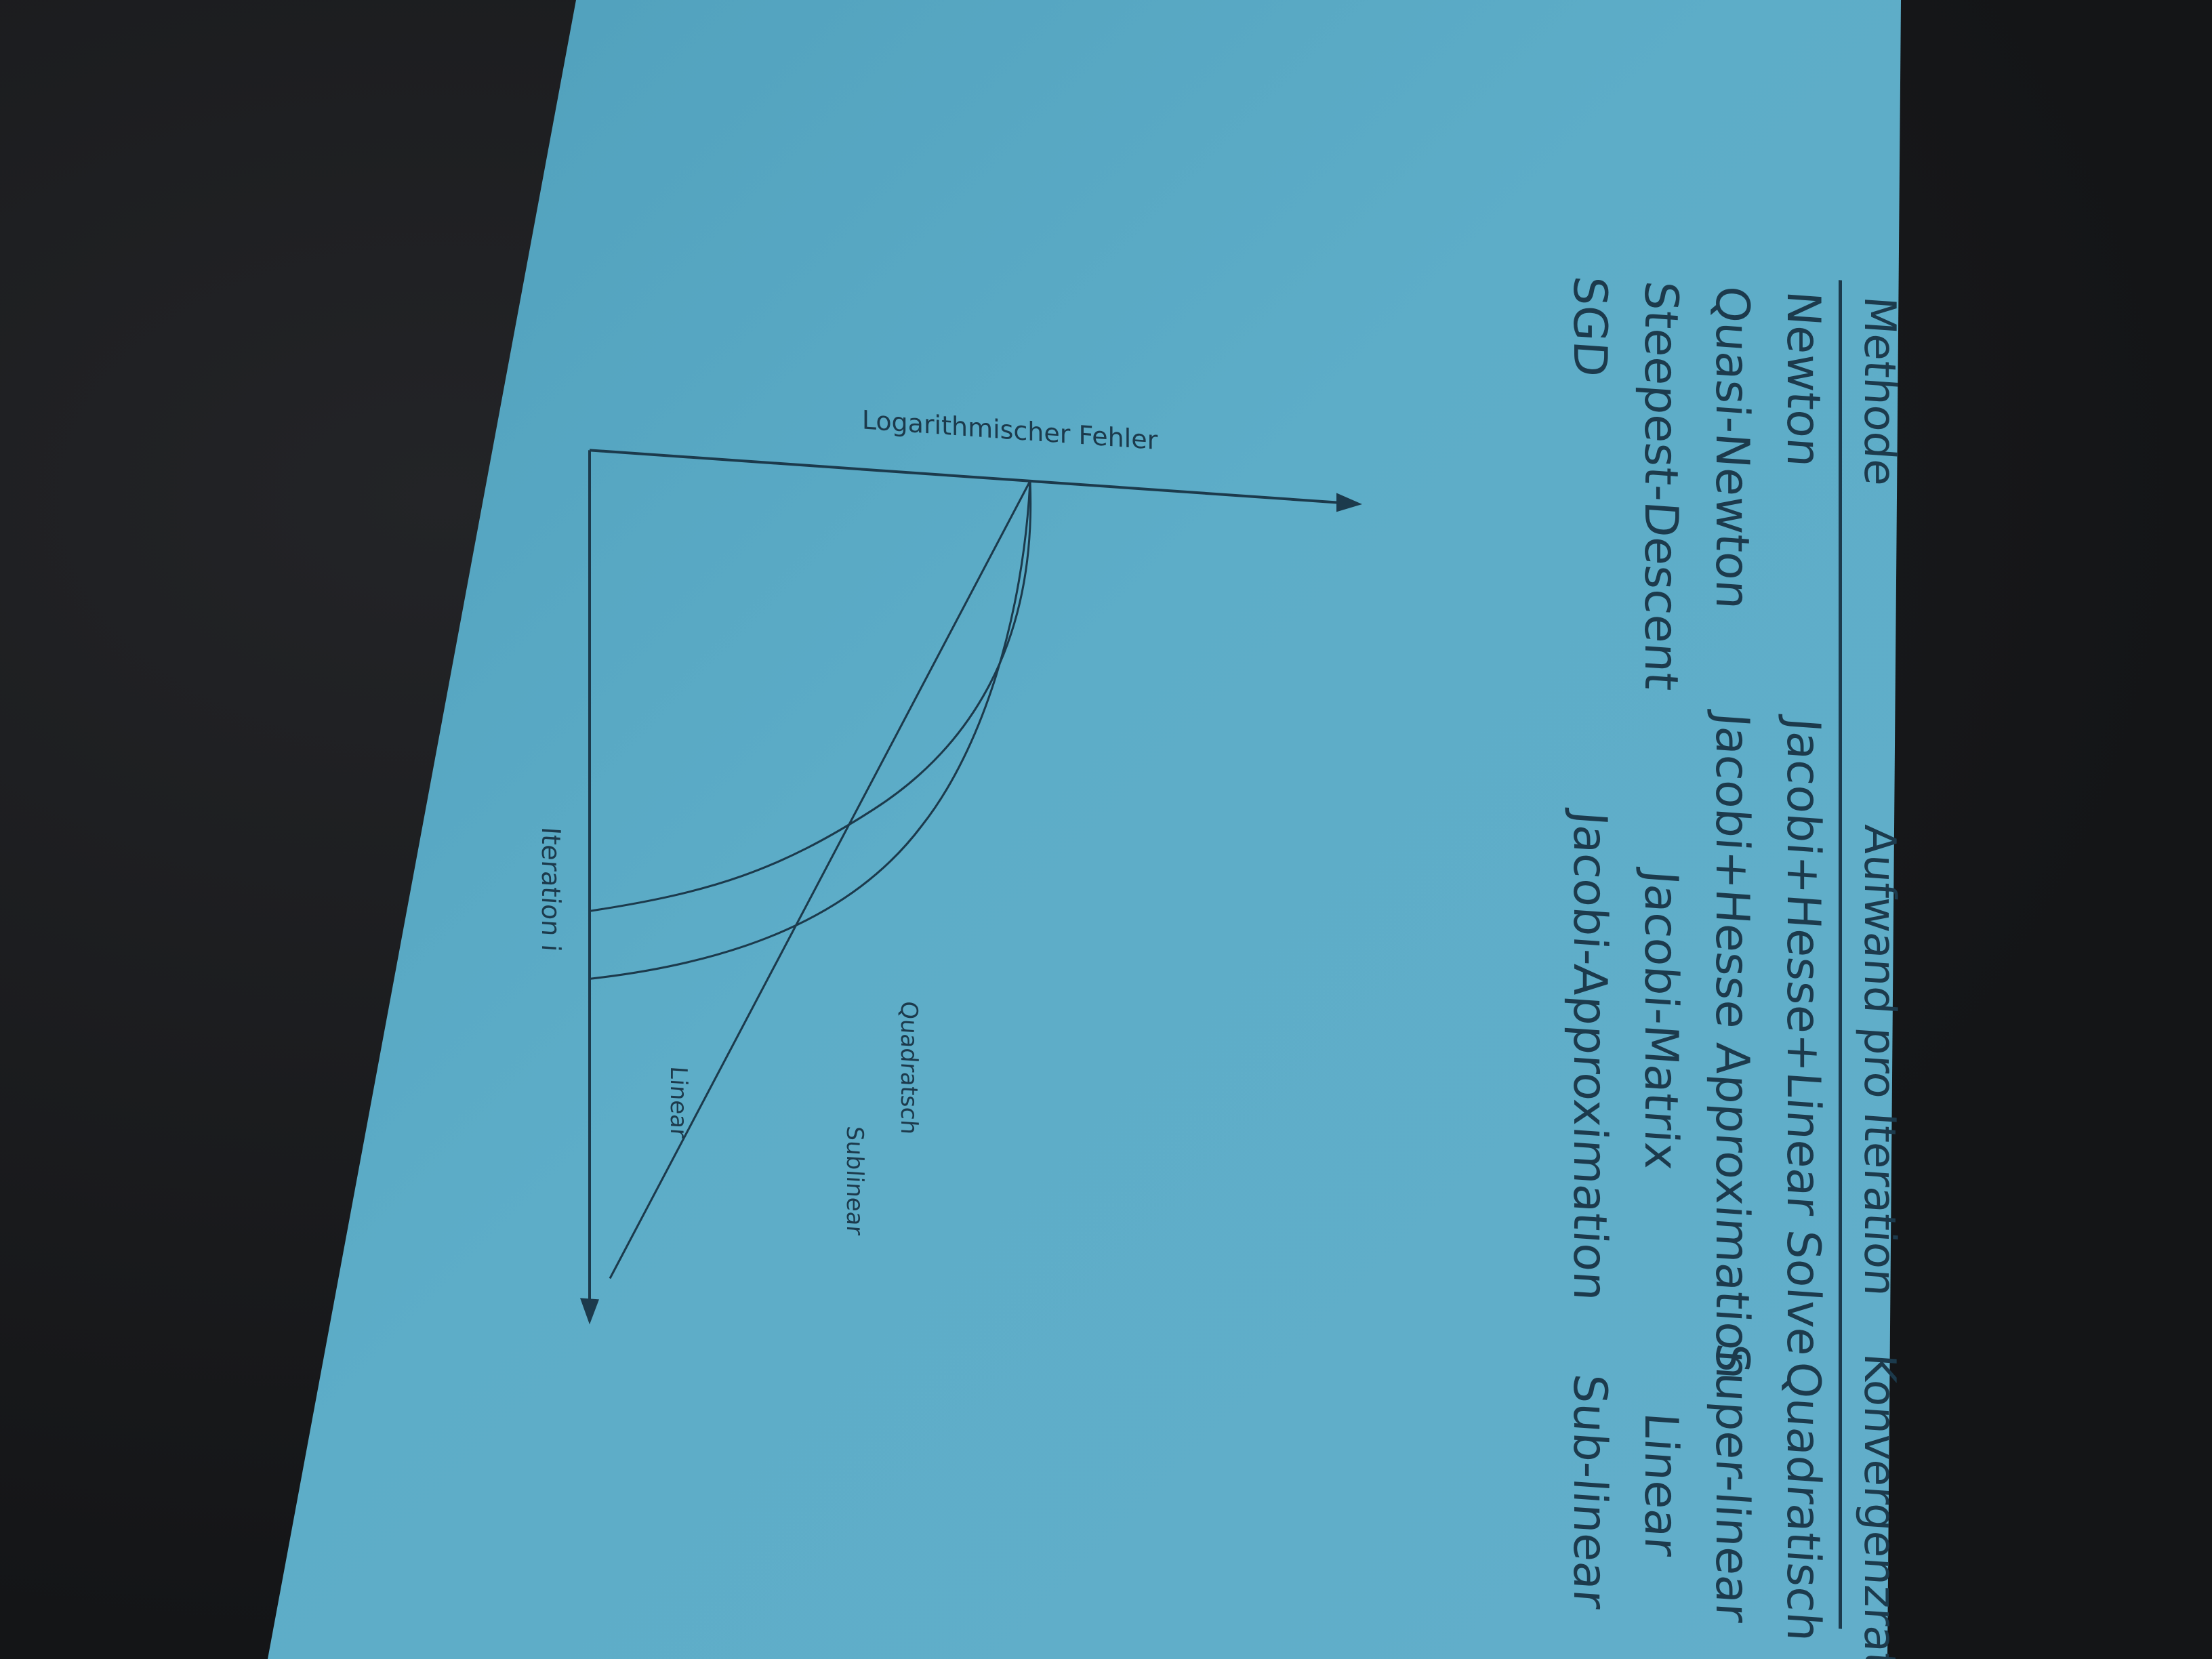 The width and height of the screenshot is (2212, 1659). What do you see at coordinates (1590, 1056) in the screenshot?
I see `cell-aufwand-sgd: Jacobi-Approximation` at bounding box center [1590, 1056].